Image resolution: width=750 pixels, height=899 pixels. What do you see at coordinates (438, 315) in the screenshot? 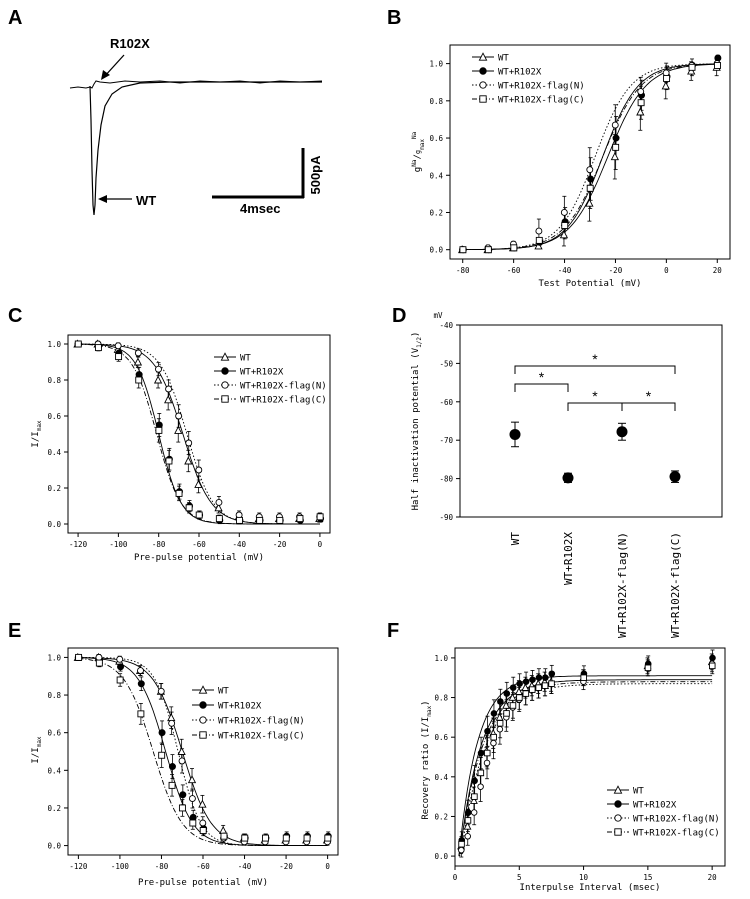
I see `y-axis-unit: mV` at bounding box center [438, 315].